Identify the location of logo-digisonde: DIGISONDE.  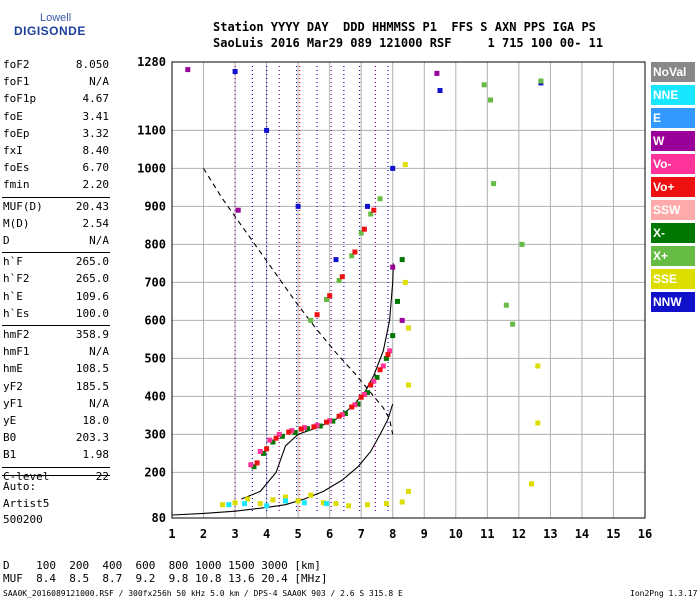
(50, 31).